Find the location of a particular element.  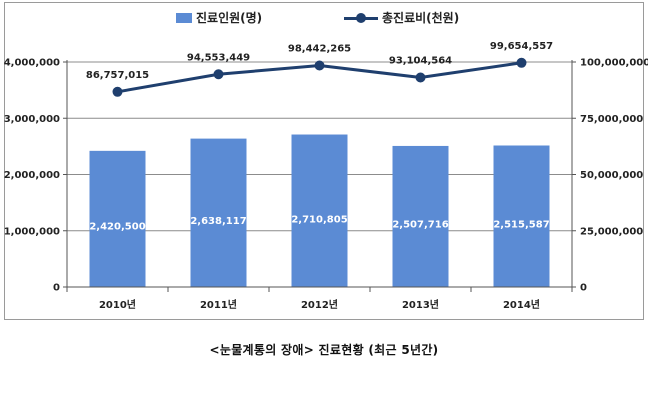

y-left-tick-label: 4,000,000 is located at coordinates (32, 63).